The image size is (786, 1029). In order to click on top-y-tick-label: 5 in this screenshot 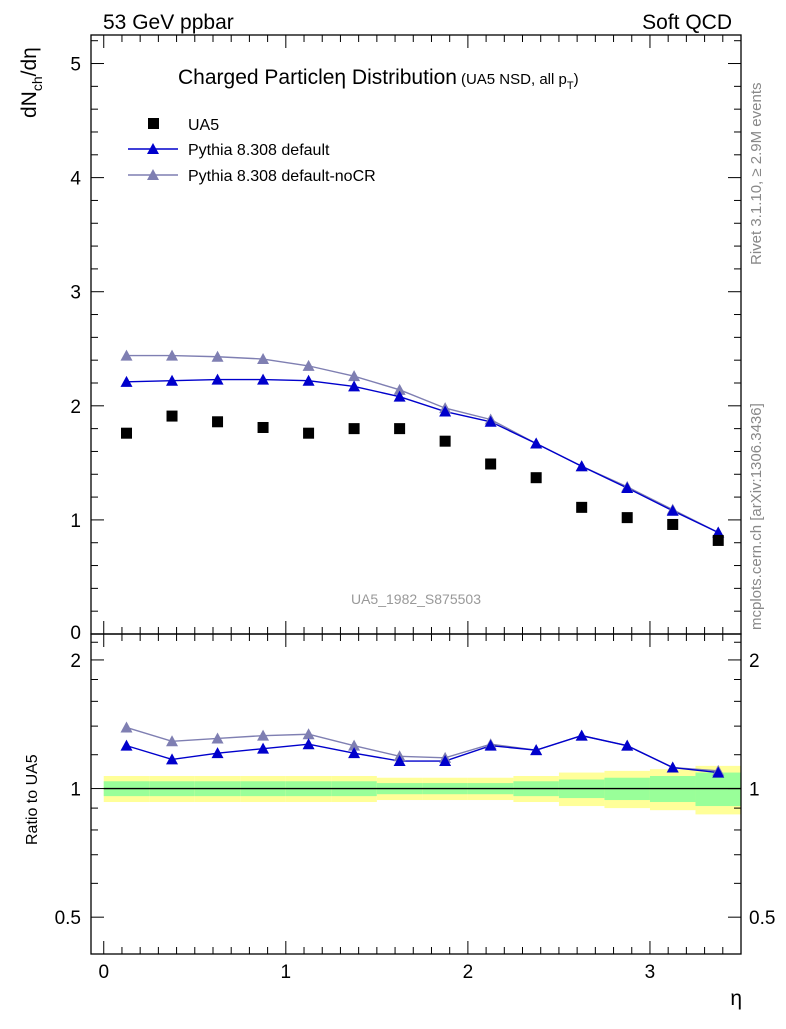, I will do `click(75, 65)`.